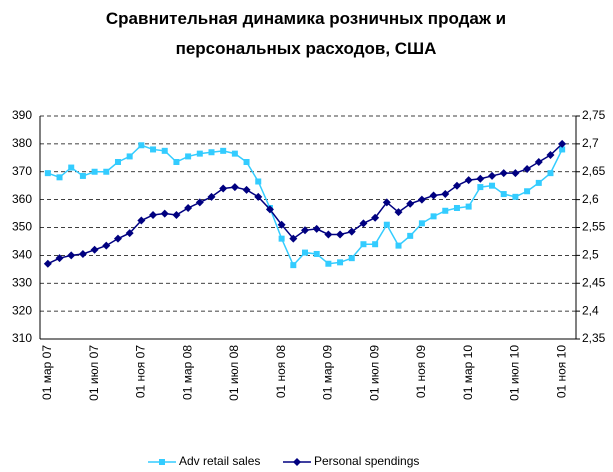  I want to click on x-tick-label: 01 ноя 08, so click(281, 371).